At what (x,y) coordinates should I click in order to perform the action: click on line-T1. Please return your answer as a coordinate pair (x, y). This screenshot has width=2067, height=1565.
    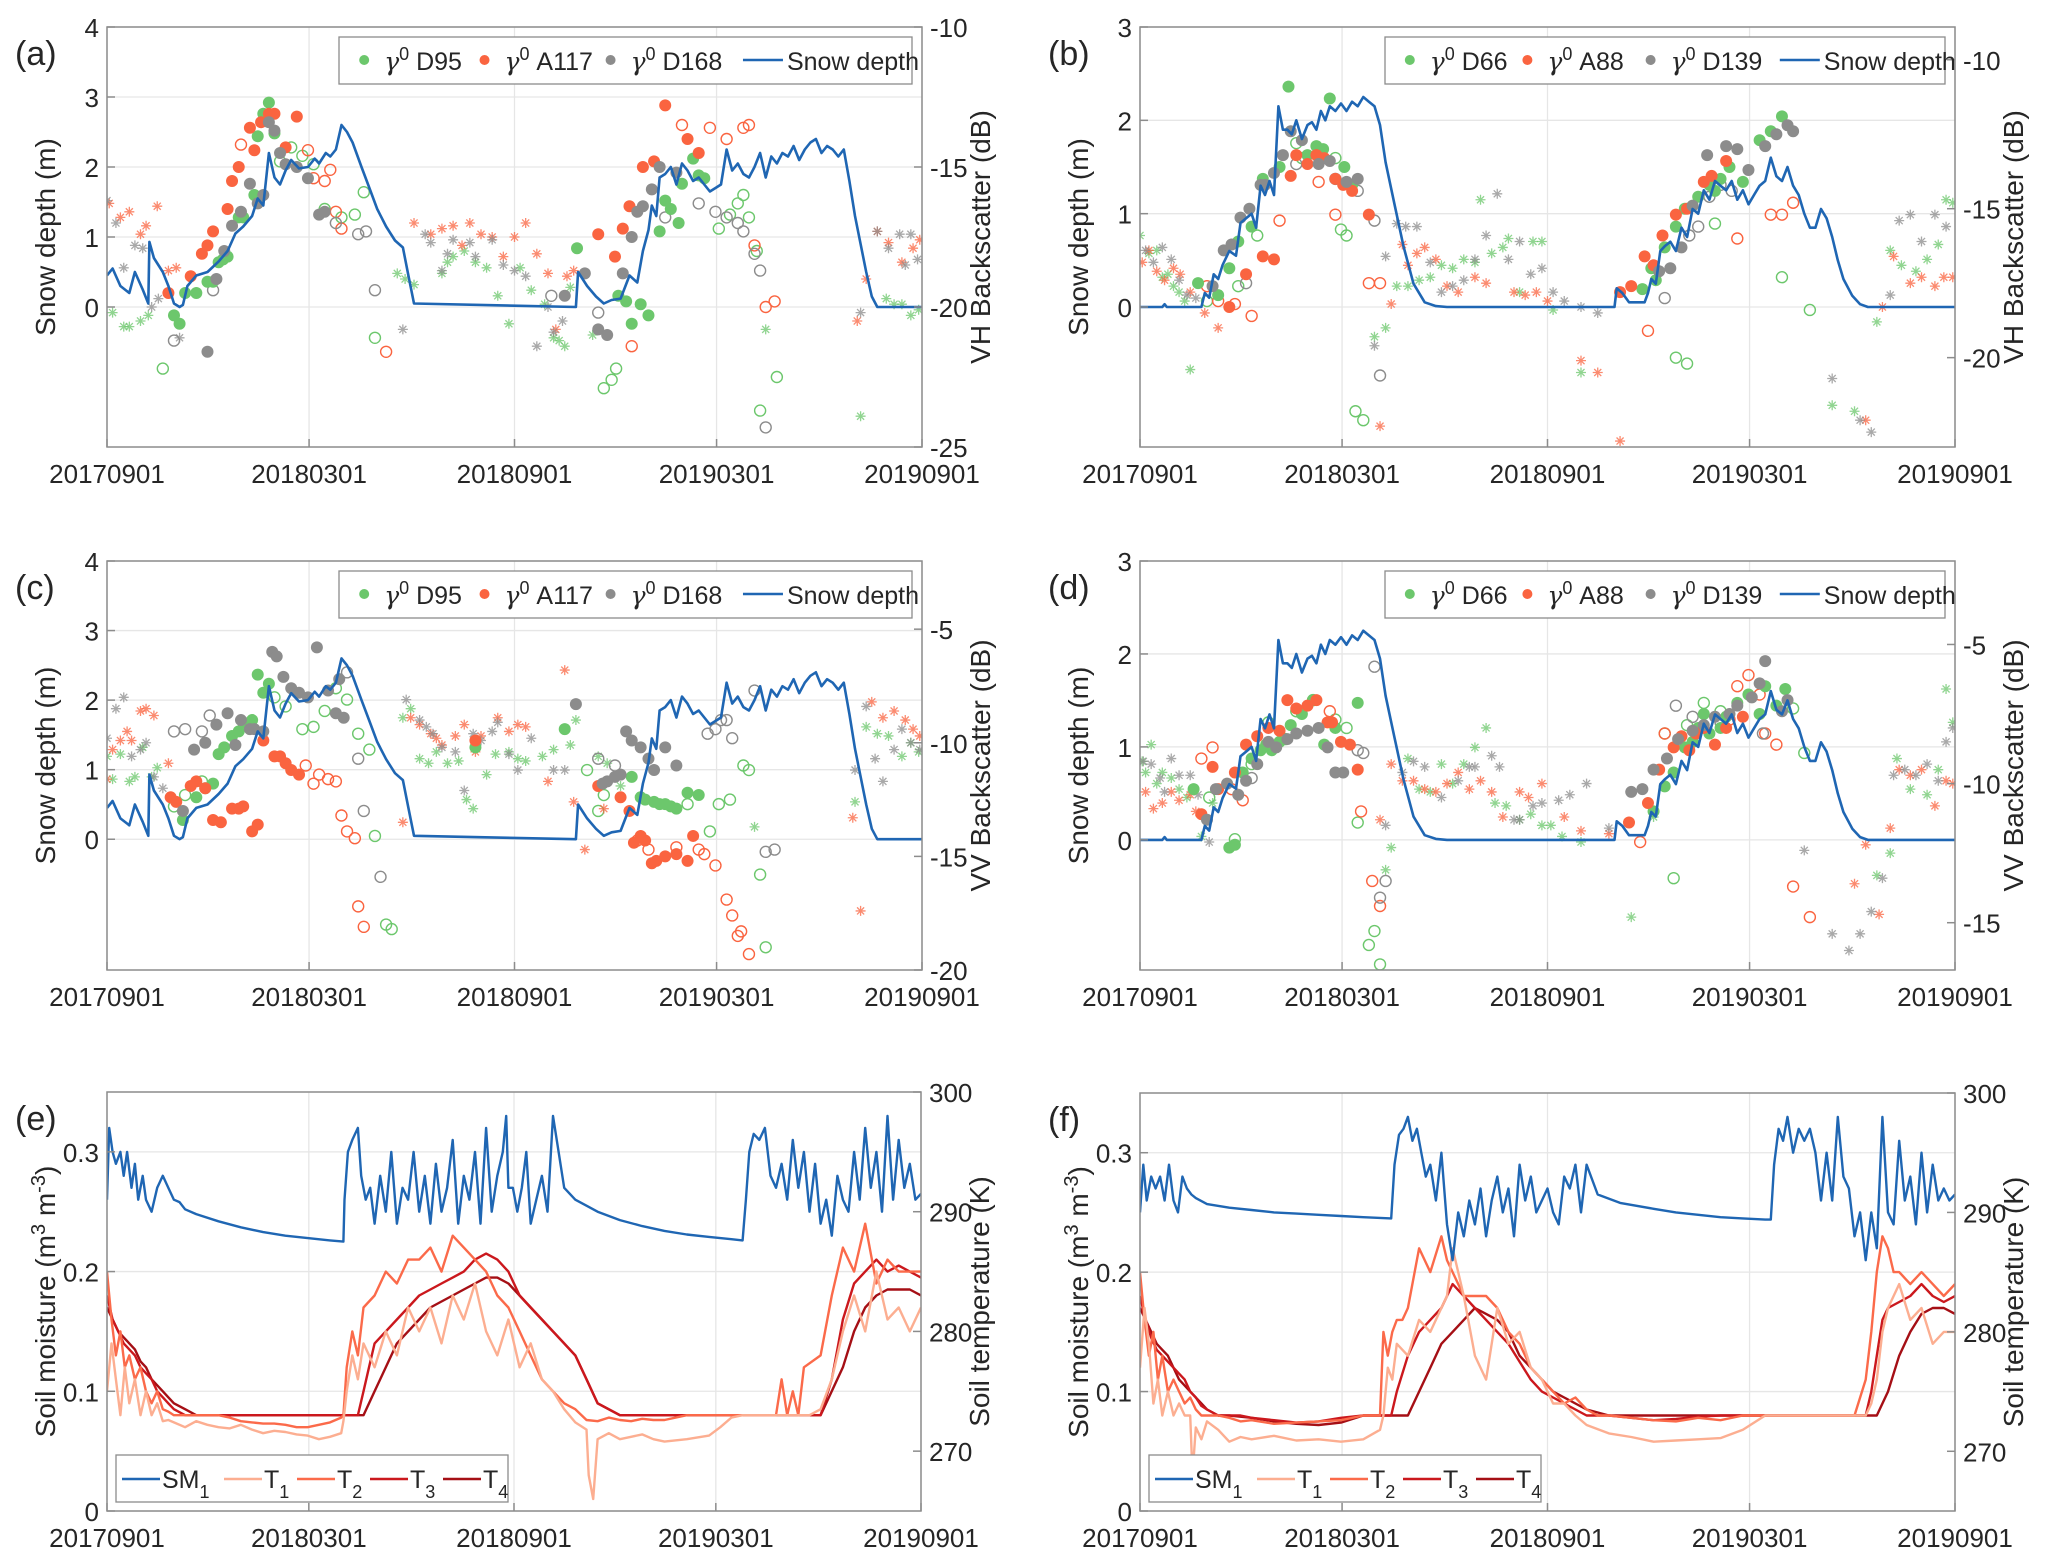
    Looking at the image, I should click on (514, 1385).